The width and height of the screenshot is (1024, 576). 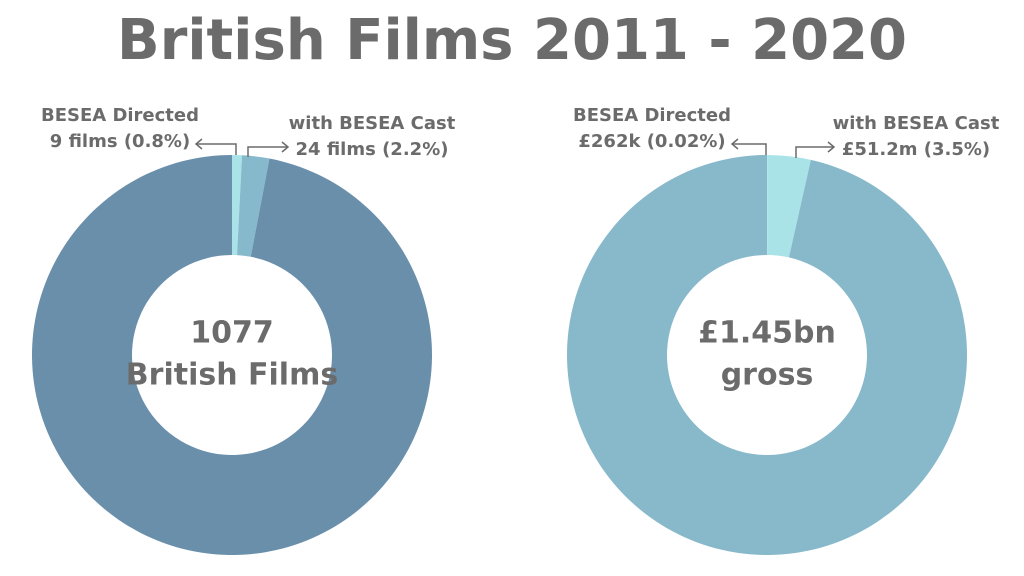 I want to click on center-label: 1077, so click(x=232, y=333).